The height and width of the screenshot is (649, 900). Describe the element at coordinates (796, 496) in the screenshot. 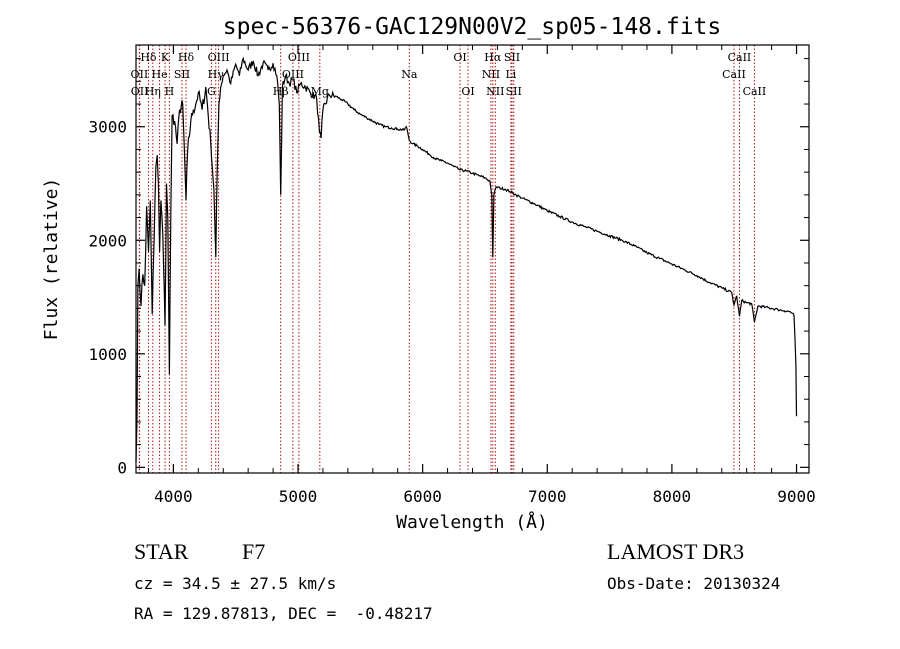

I see `x-tick-label: 9000` at that location.